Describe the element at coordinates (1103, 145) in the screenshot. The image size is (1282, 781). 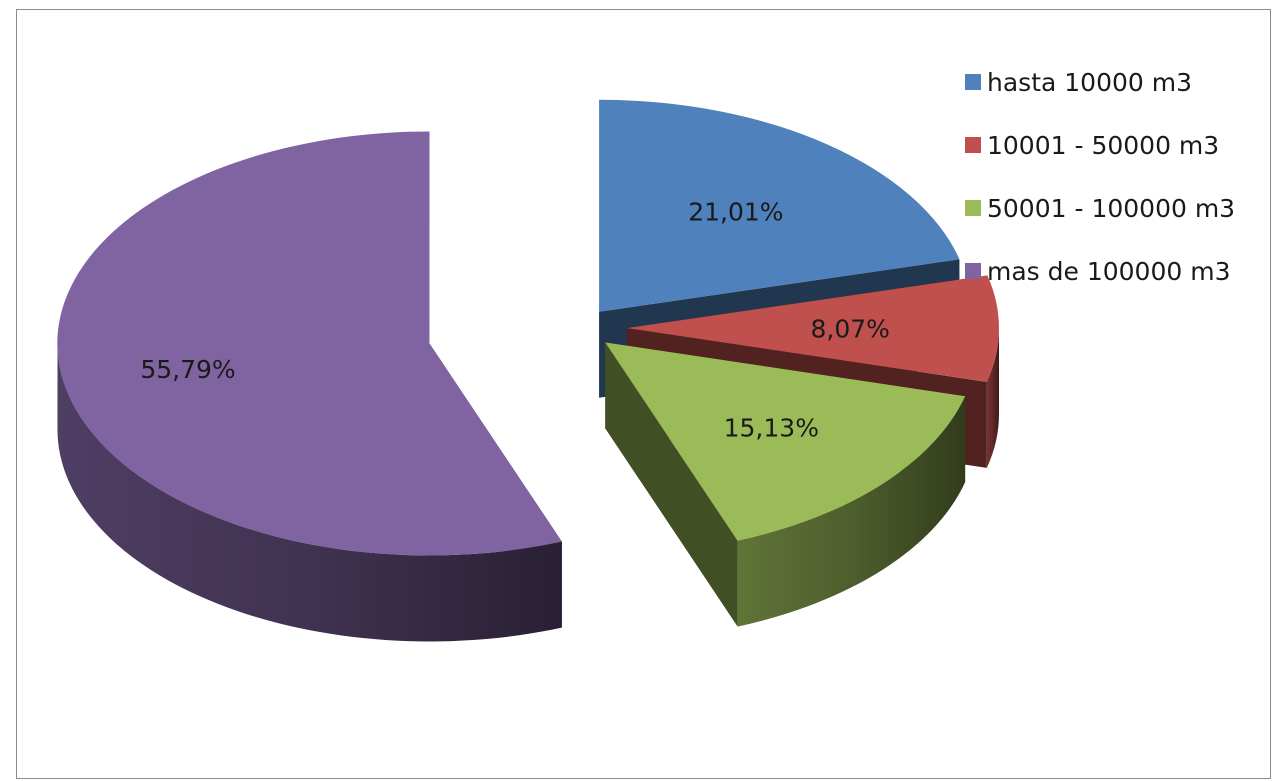
I see `legend-label: 10001 - 50000 m3` at that location.